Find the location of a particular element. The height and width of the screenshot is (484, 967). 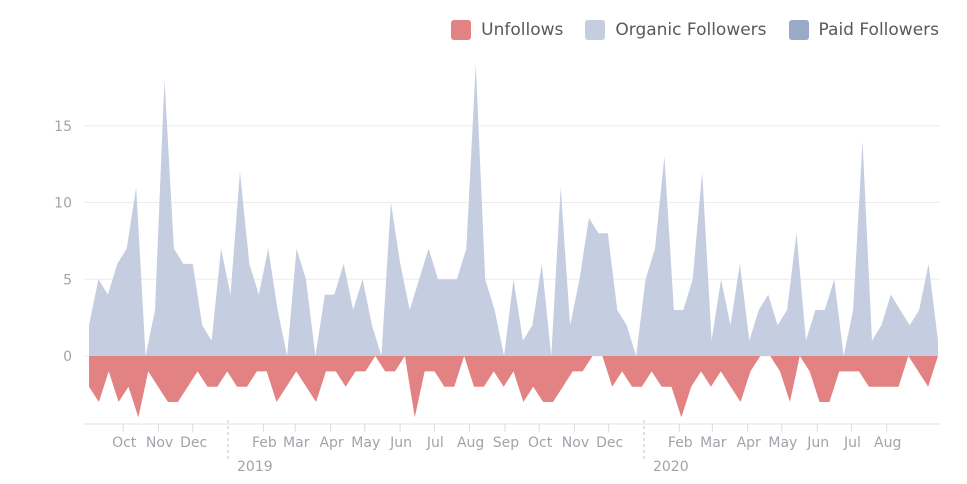

x-tick-label-nov-12: Nov is located at coordinates (575, 443).